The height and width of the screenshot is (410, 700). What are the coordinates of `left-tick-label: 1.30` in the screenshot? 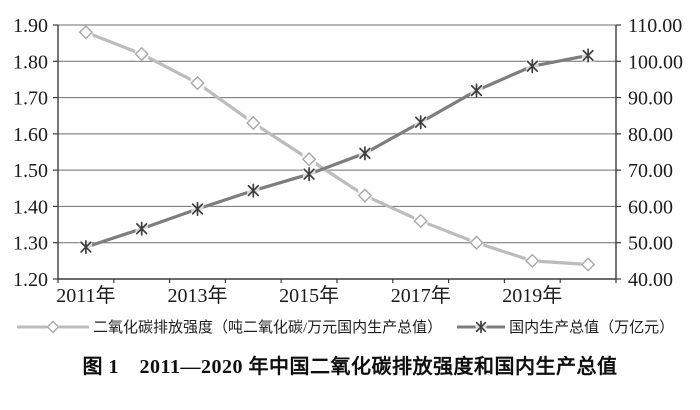 It's located at (30, 244).